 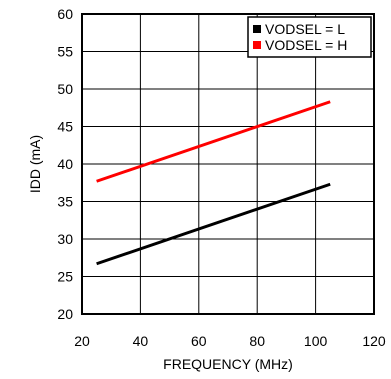 I want to click on x-tick-label-100: 100, so click(x=316, y=341).